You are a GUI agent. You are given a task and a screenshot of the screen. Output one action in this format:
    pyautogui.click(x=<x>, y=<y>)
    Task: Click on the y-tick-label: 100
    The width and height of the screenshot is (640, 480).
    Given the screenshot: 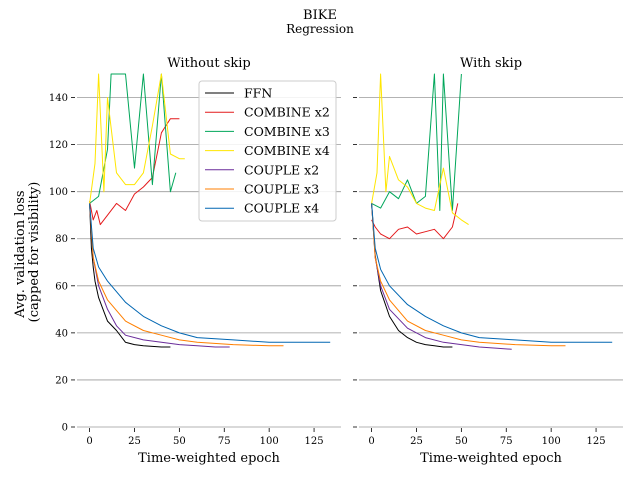 What is the action you would take?
    pyautogui.click(x=58, y=192)
    